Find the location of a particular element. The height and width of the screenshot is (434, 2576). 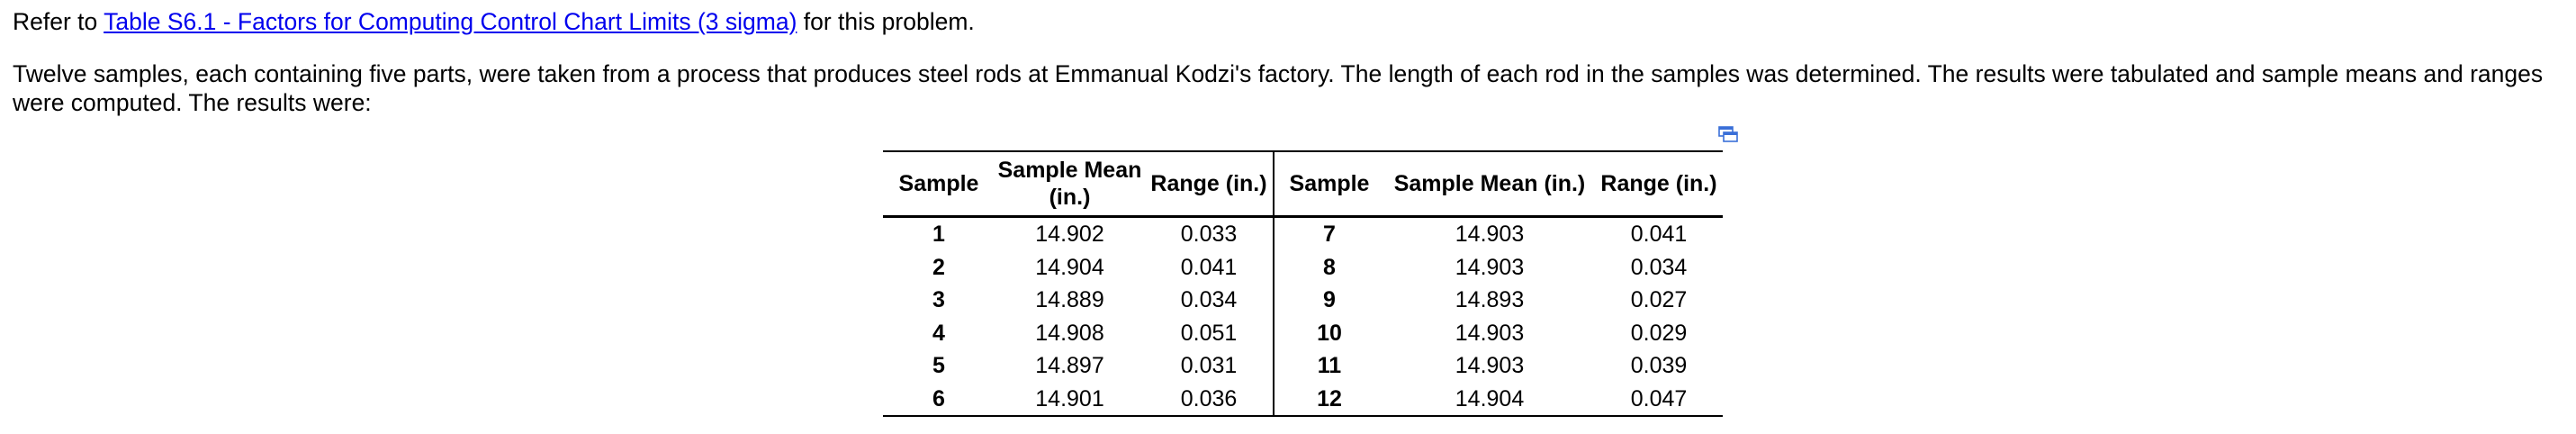

sample-number: 5 is located at coordinates (938, 366).